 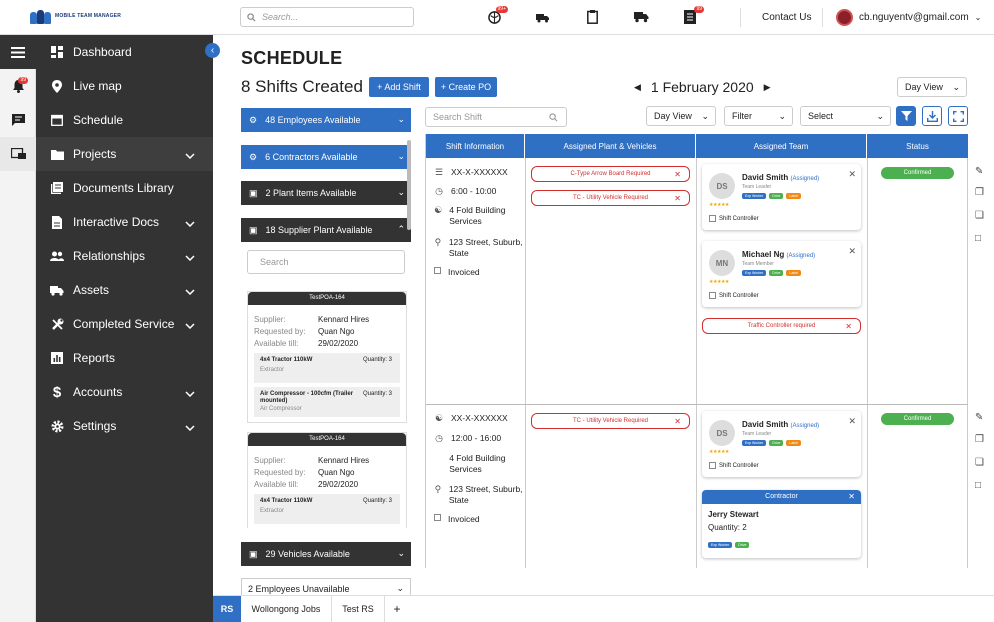 What do you see at coordinates (124, 426) in the screenshot?
I see `sidebar-item-settings: Settings` at bounding box center [124, 426].